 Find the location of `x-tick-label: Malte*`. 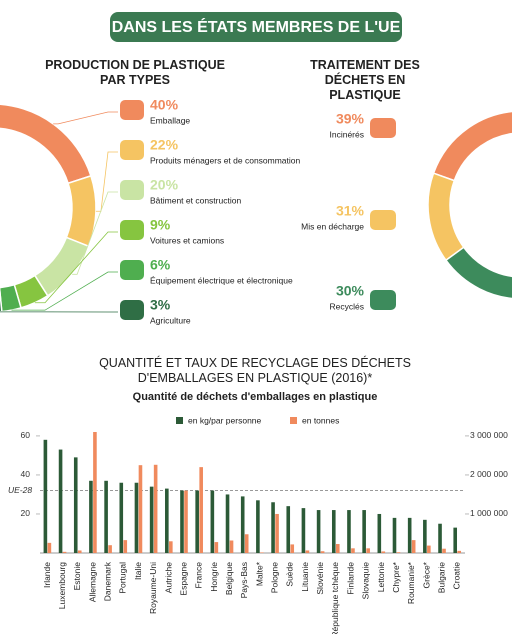

x-tick-label: Malte* is located at coordinates (259, 573).